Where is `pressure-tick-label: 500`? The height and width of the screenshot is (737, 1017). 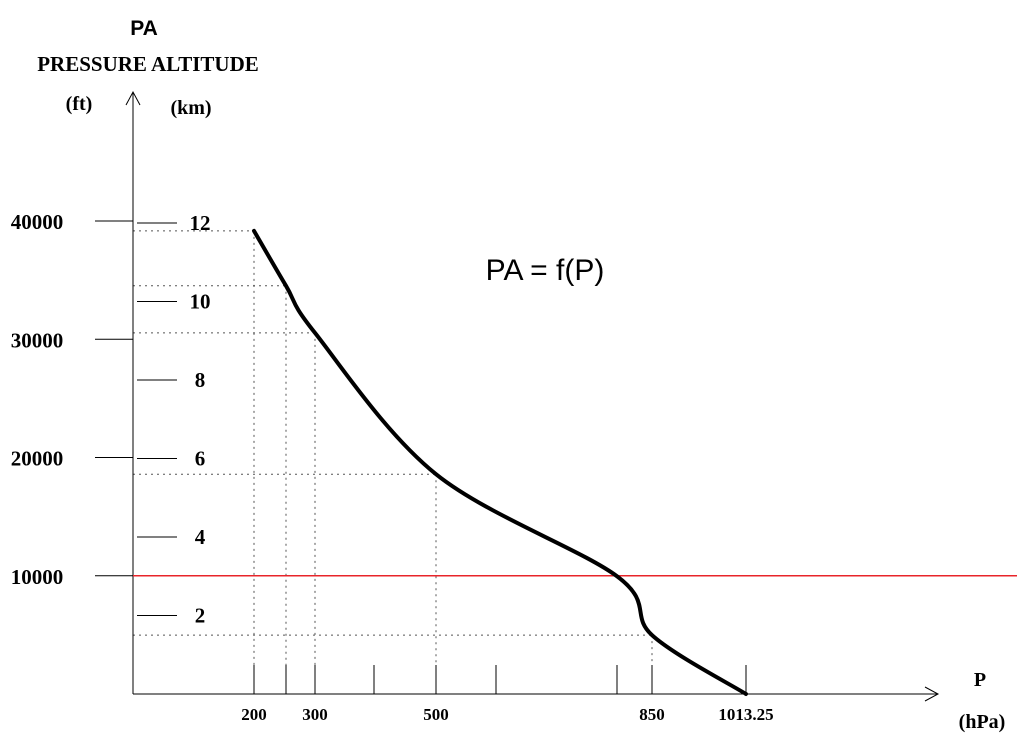
pressure-tick-label: 500 is located at coordinates (436, 714).